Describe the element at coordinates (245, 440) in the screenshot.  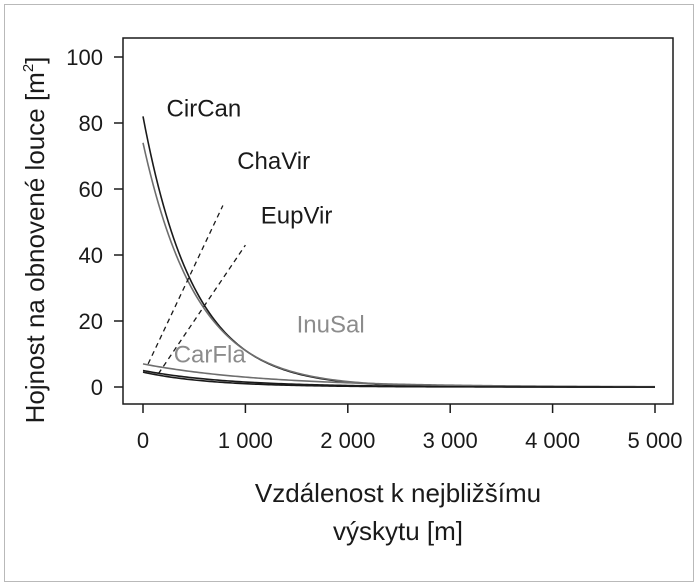
I see `x-tick-label: 1 000` at that location.